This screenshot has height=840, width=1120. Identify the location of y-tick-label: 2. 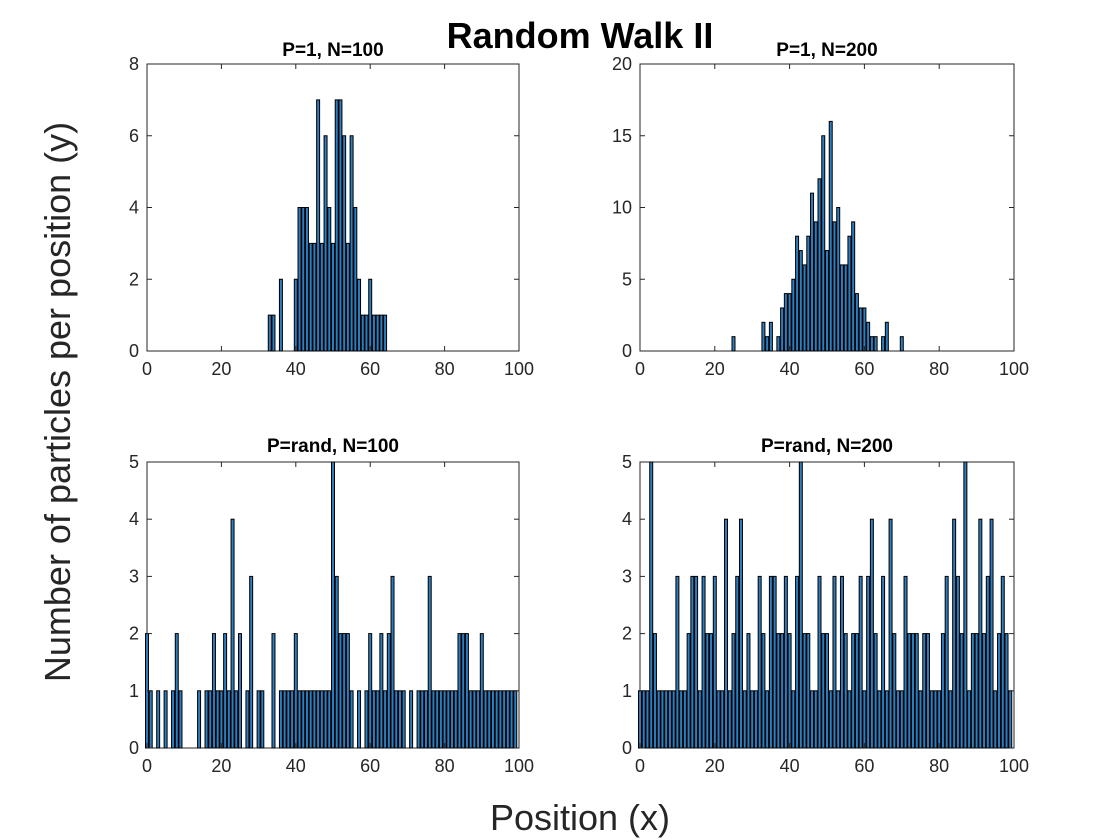
(134, 634).